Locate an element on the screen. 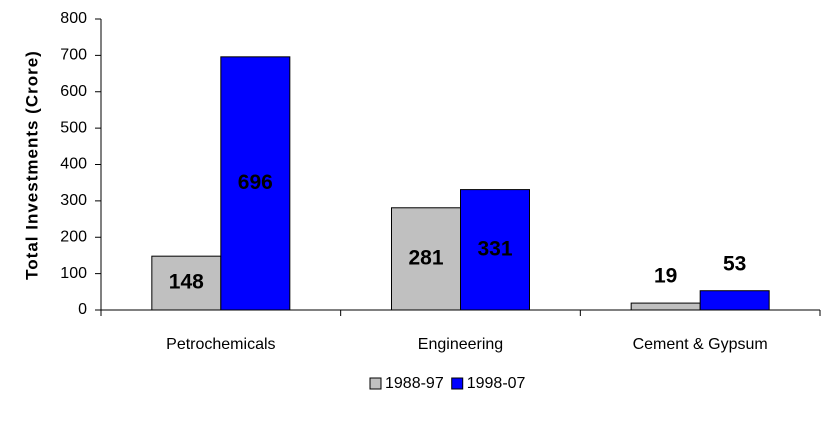  y-tick-label: 300 is located at coordinates (73, 200).